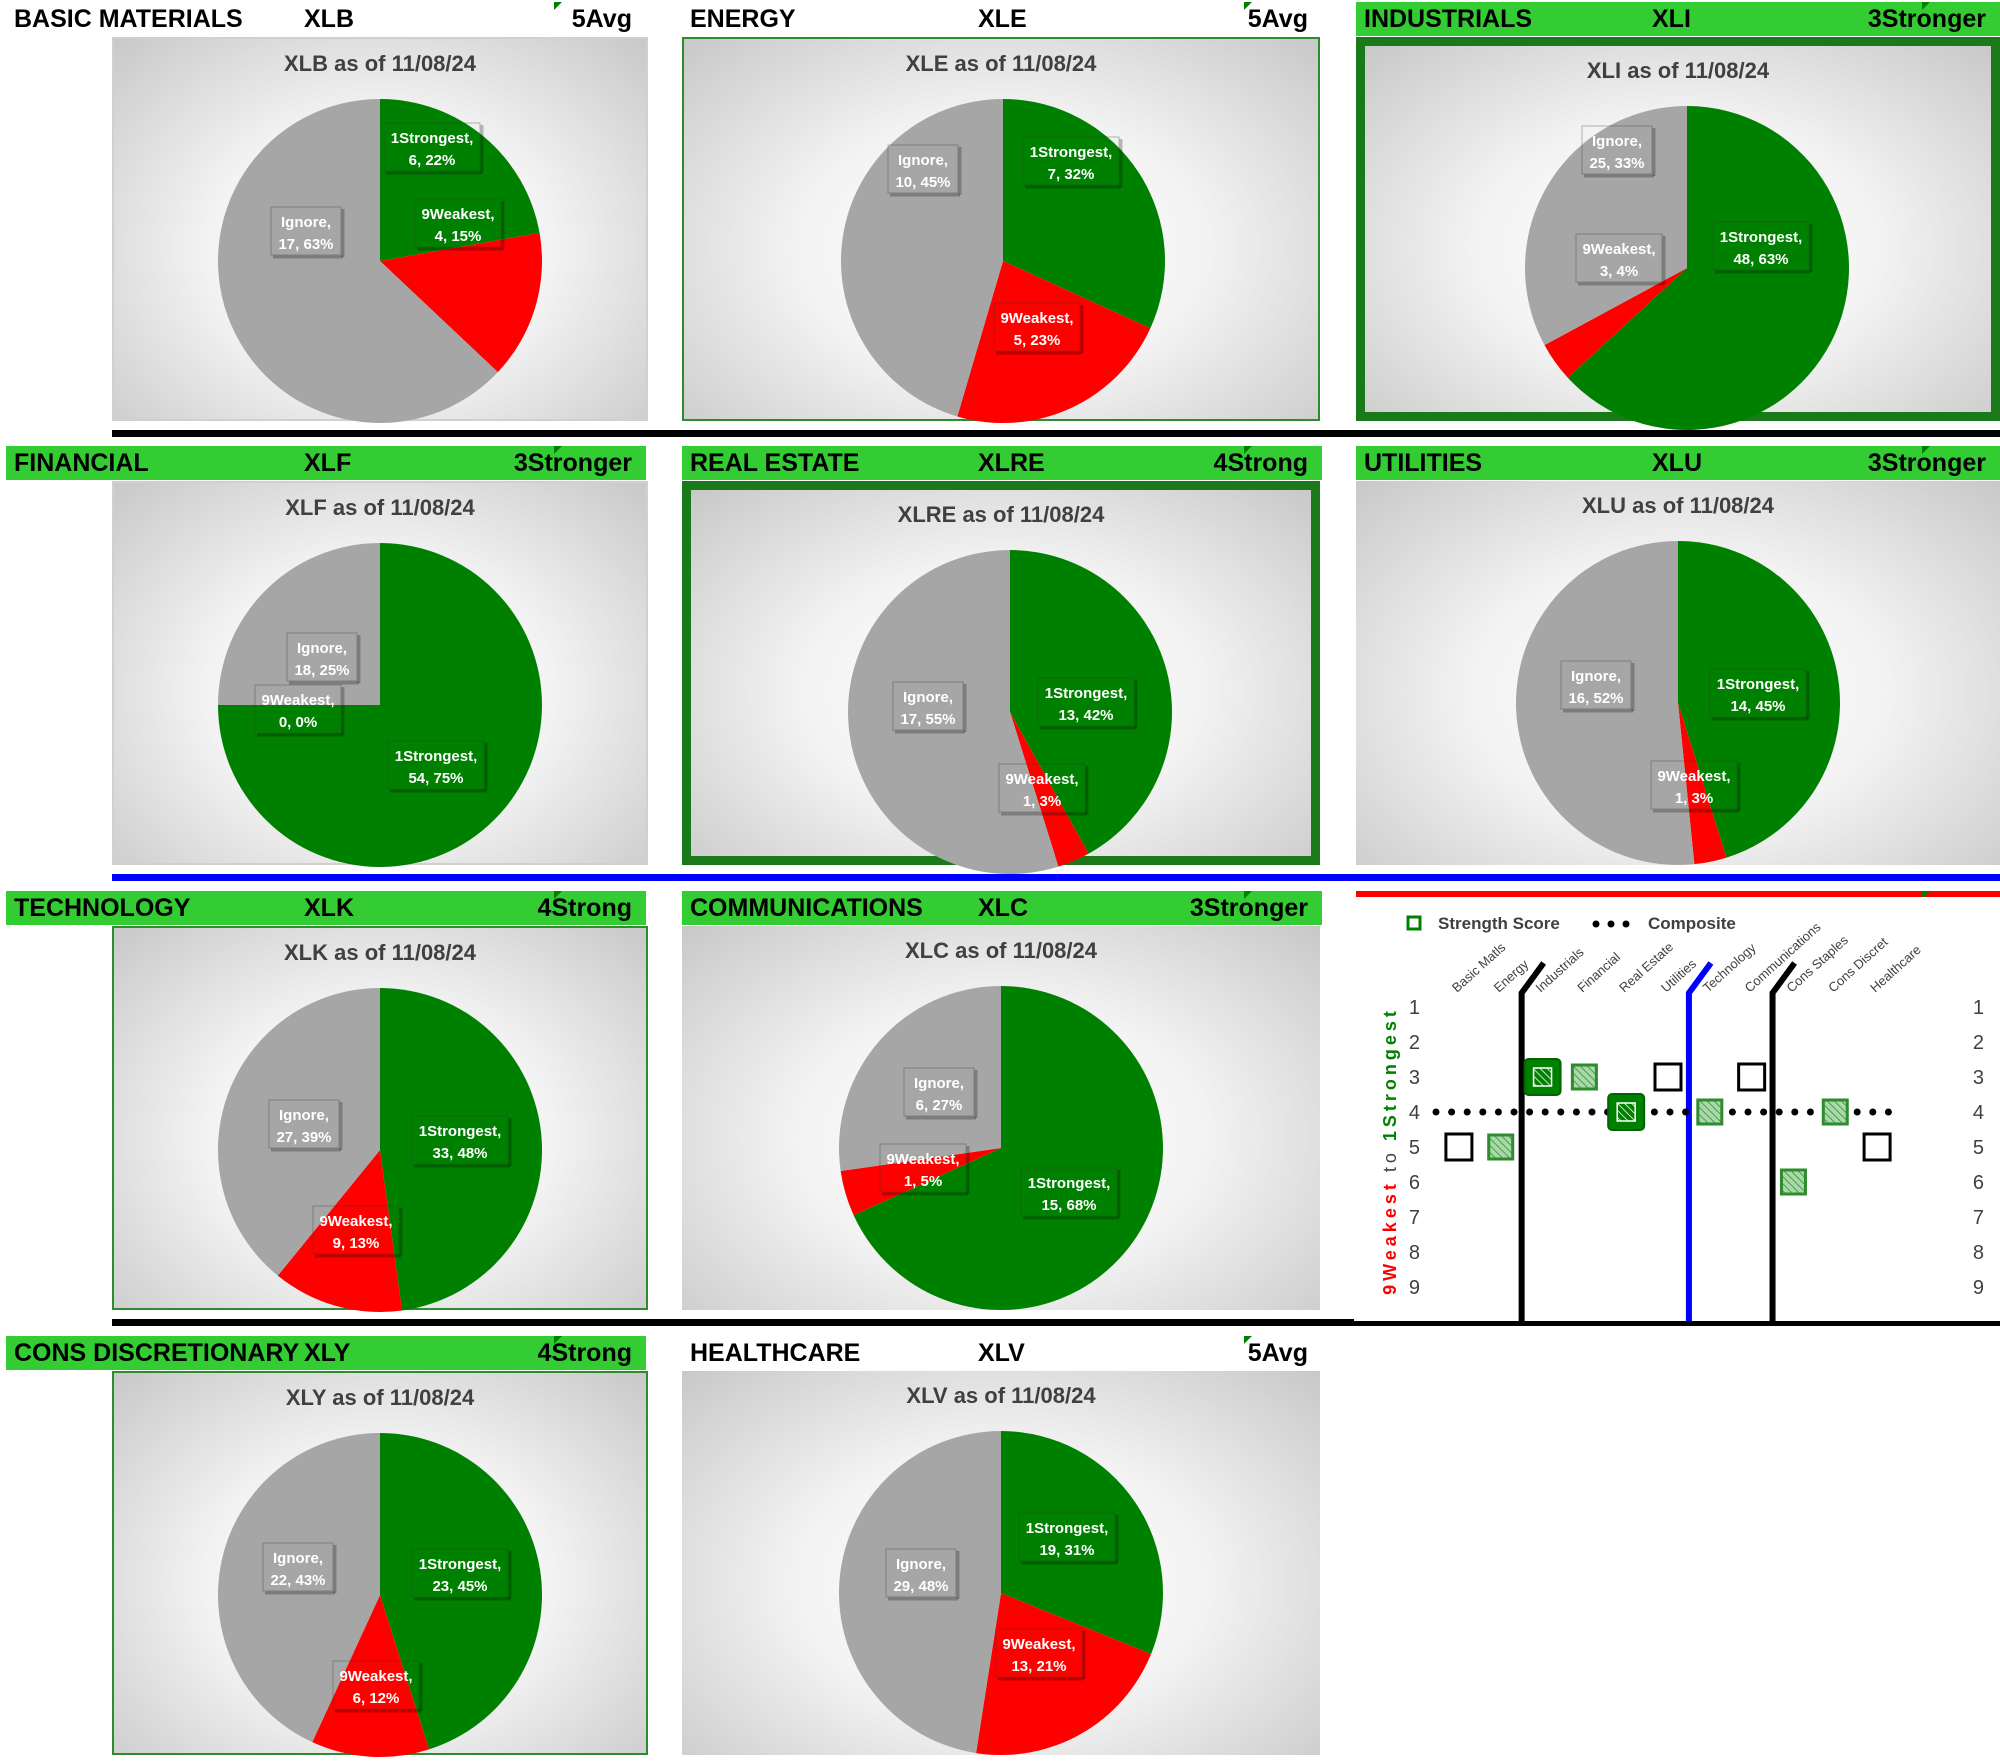  What do you see at coordinates (1414, 1148) in the screenshot?
I see `y-tick-left: 5` at bounding box center [1414, 1148].